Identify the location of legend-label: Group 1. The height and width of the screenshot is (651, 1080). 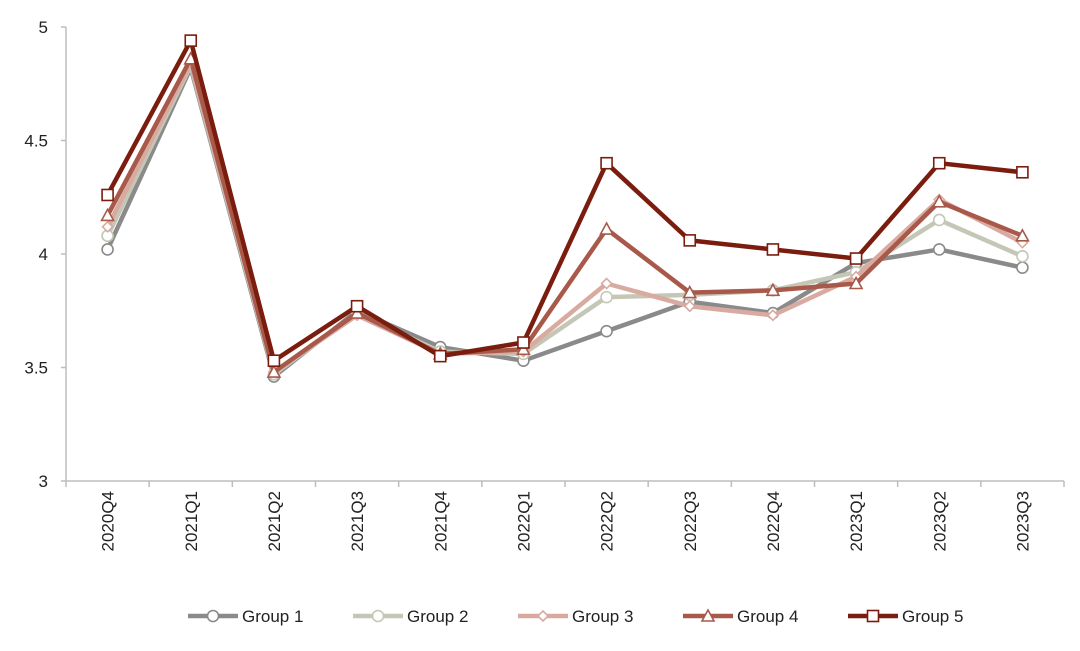
(272, 616).